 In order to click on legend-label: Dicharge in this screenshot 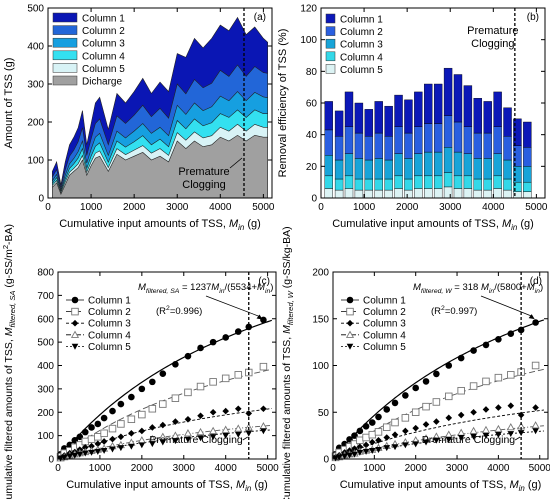, I will do `click(102, 82)`.